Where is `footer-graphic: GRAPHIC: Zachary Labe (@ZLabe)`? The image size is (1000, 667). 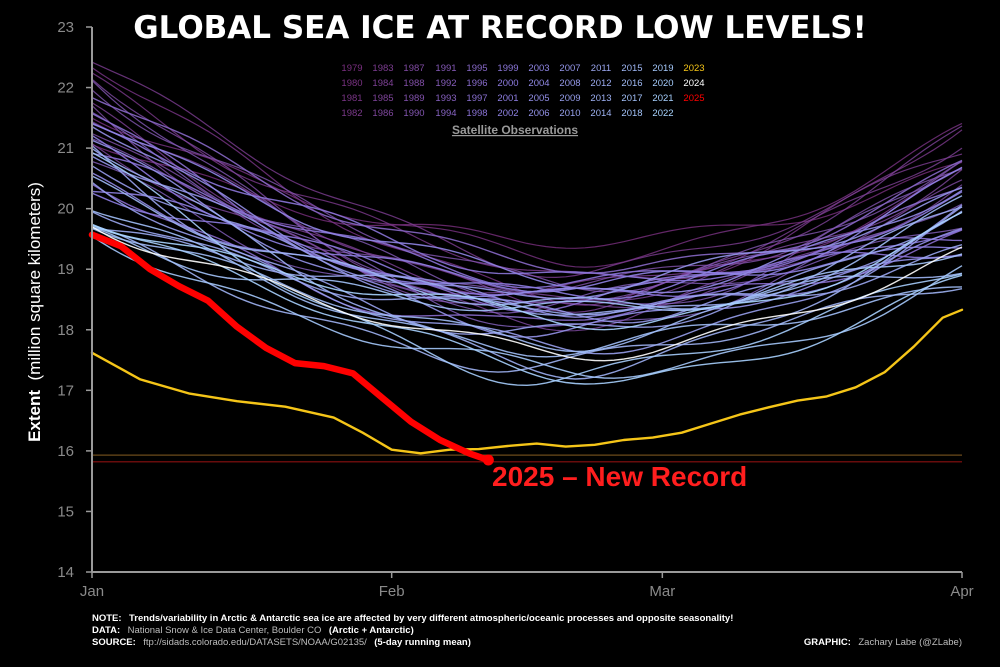
footer-graphic: GRAPHIC: Zachary Labe (@ZLabe) is located at coordinates (883, 640).